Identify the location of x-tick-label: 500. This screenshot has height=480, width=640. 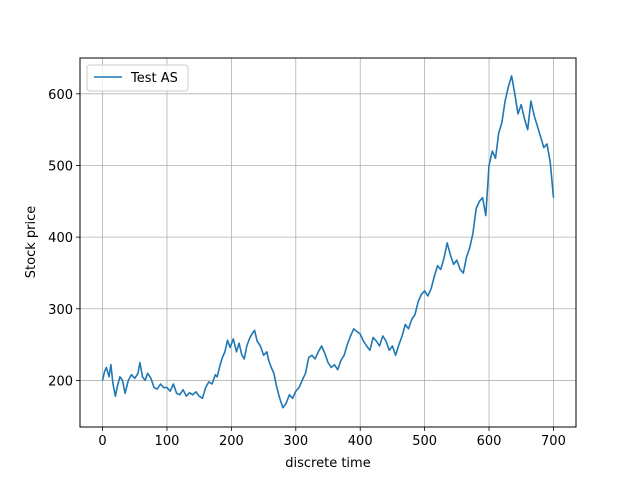
(424, 441).